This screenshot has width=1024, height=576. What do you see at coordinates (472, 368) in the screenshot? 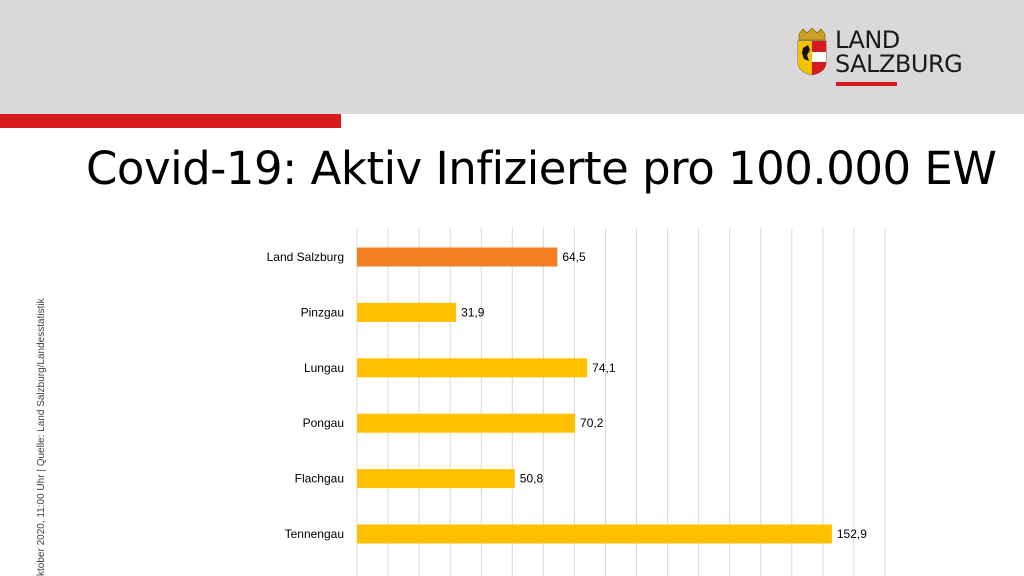
I see `bar-lungau` at bounding box center [472, 368].